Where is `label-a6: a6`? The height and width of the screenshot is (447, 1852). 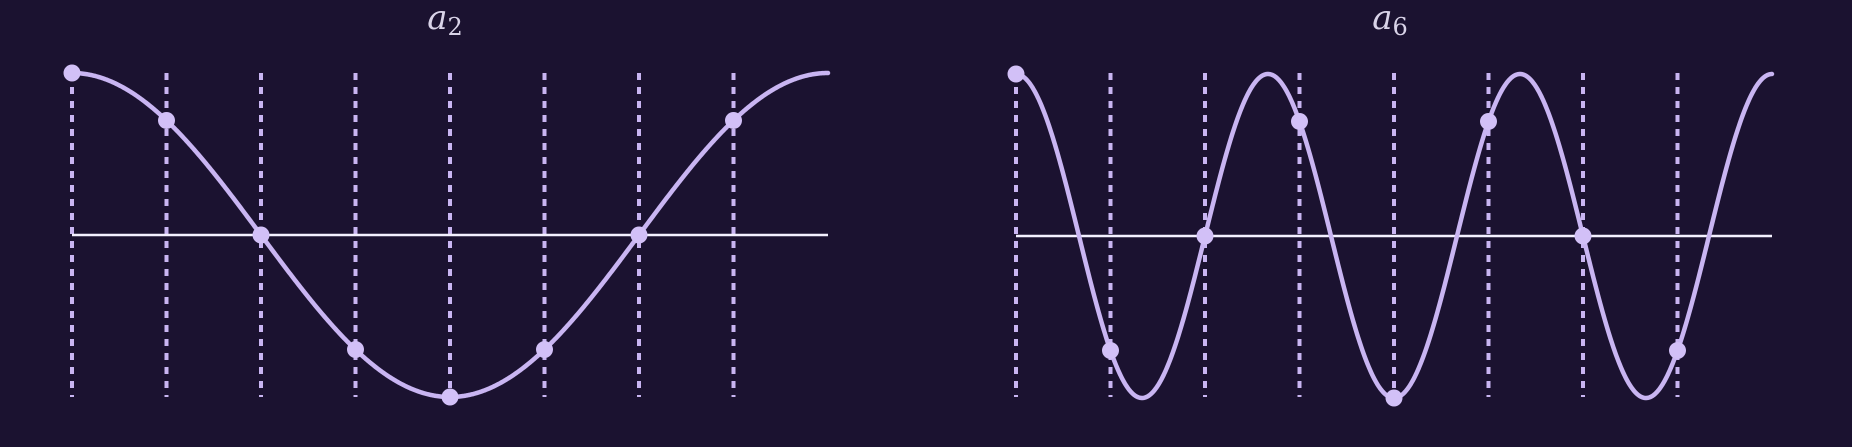 label-a6: a6 is located at coordinates (1390, 20).